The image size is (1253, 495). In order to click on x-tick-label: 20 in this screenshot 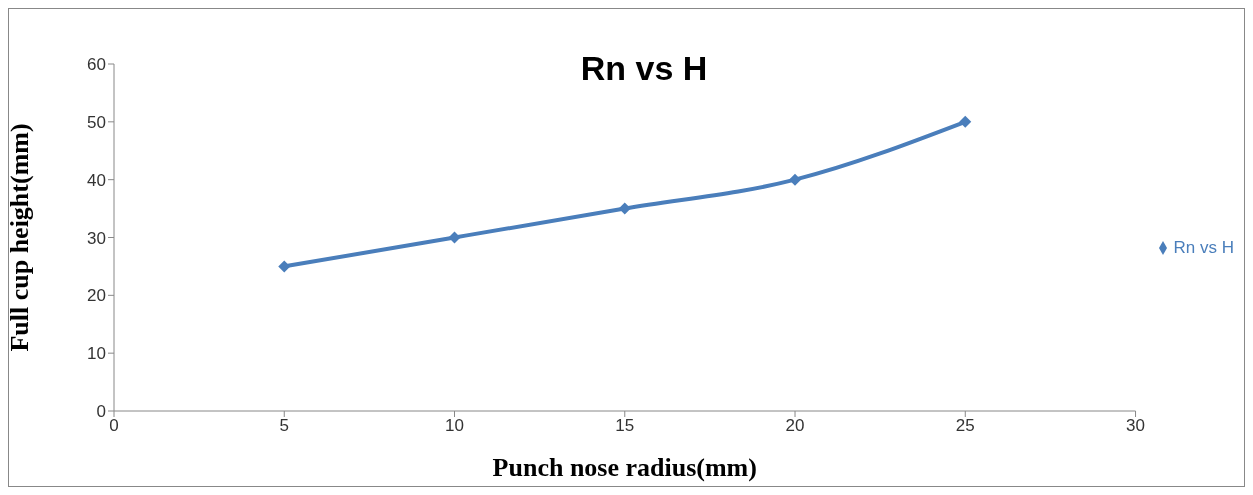, I will do `click(795, 426)`.